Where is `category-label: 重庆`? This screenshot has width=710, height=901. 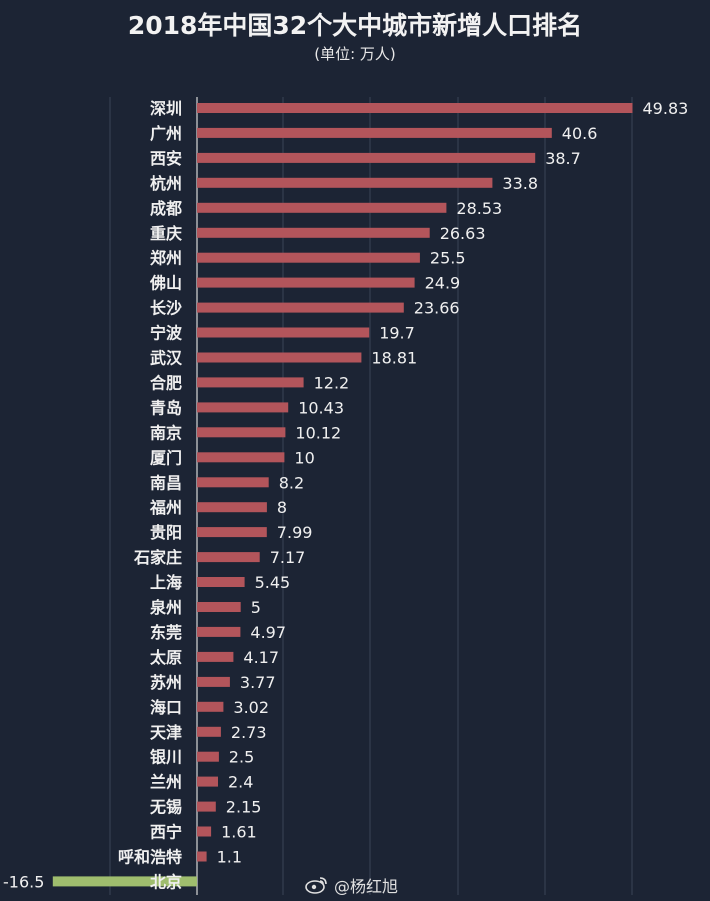
category-label: 重庆 is located at coordinates (166, 233).